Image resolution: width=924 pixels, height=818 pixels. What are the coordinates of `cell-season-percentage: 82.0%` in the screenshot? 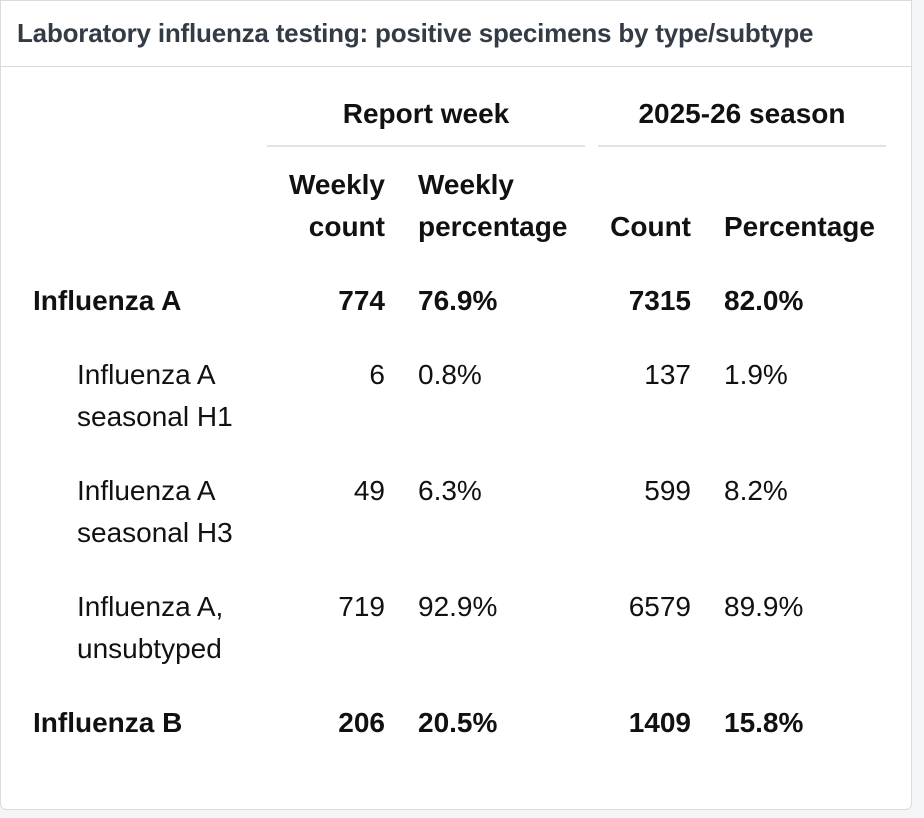 It's located at (764, 300).